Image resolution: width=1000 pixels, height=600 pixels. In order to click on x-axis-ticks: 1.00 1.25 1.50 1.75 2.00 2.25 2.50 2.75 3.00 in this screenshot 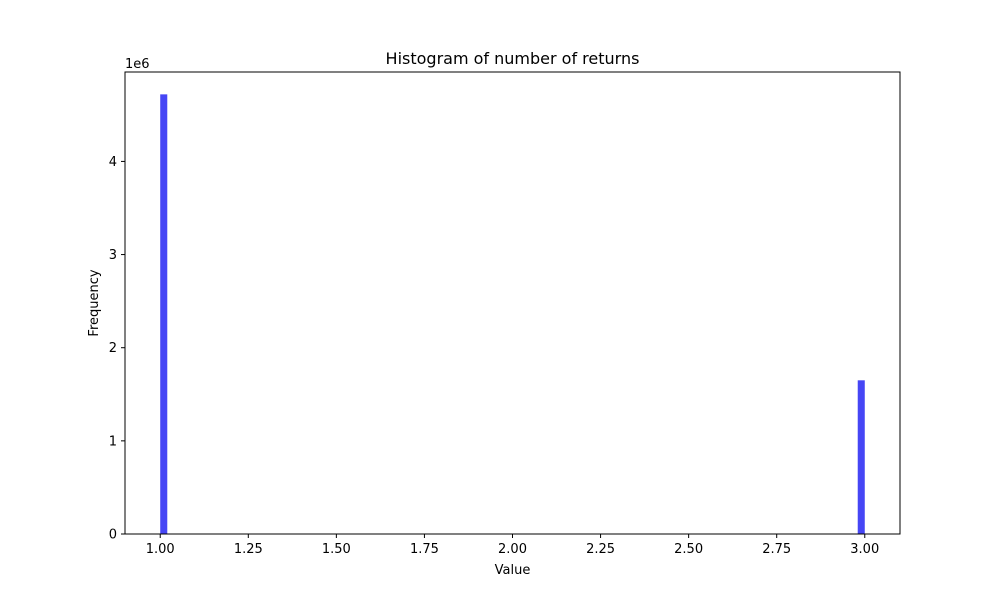, I will do `click(512, 545)`.